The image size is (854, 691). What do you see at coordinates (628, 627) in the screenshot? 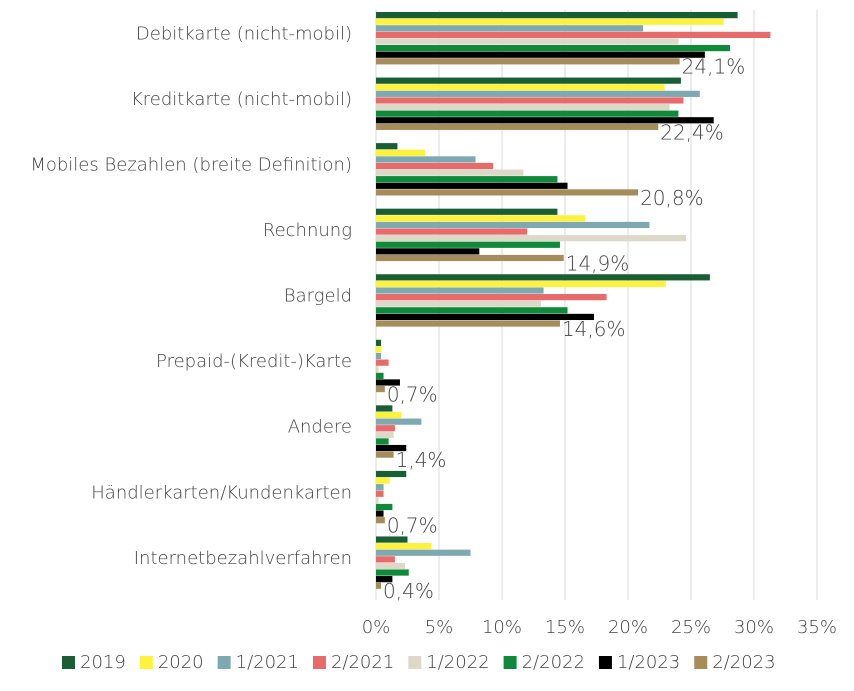
I see `x-tick-label: 20%` at bounding box center [628, 627].